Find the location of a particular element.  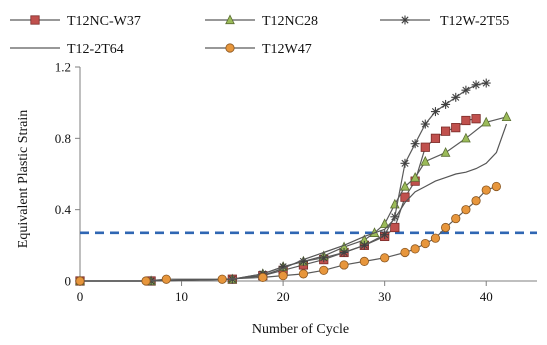

y-tick-label: 0.8 is located at coordinates (63, 138).